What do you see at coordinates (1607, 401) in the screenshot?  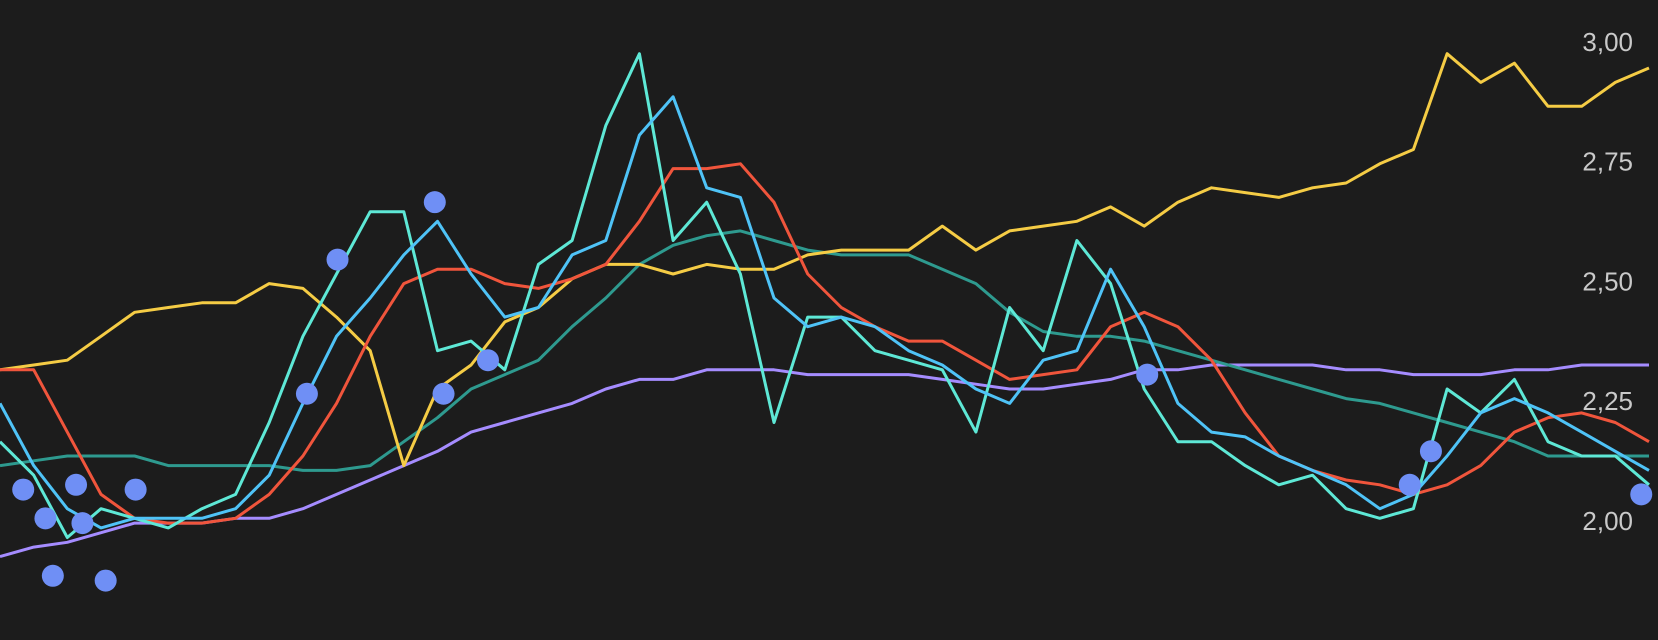 I see `y-tick-label: 2,25` at bounding box center [1607, 401].